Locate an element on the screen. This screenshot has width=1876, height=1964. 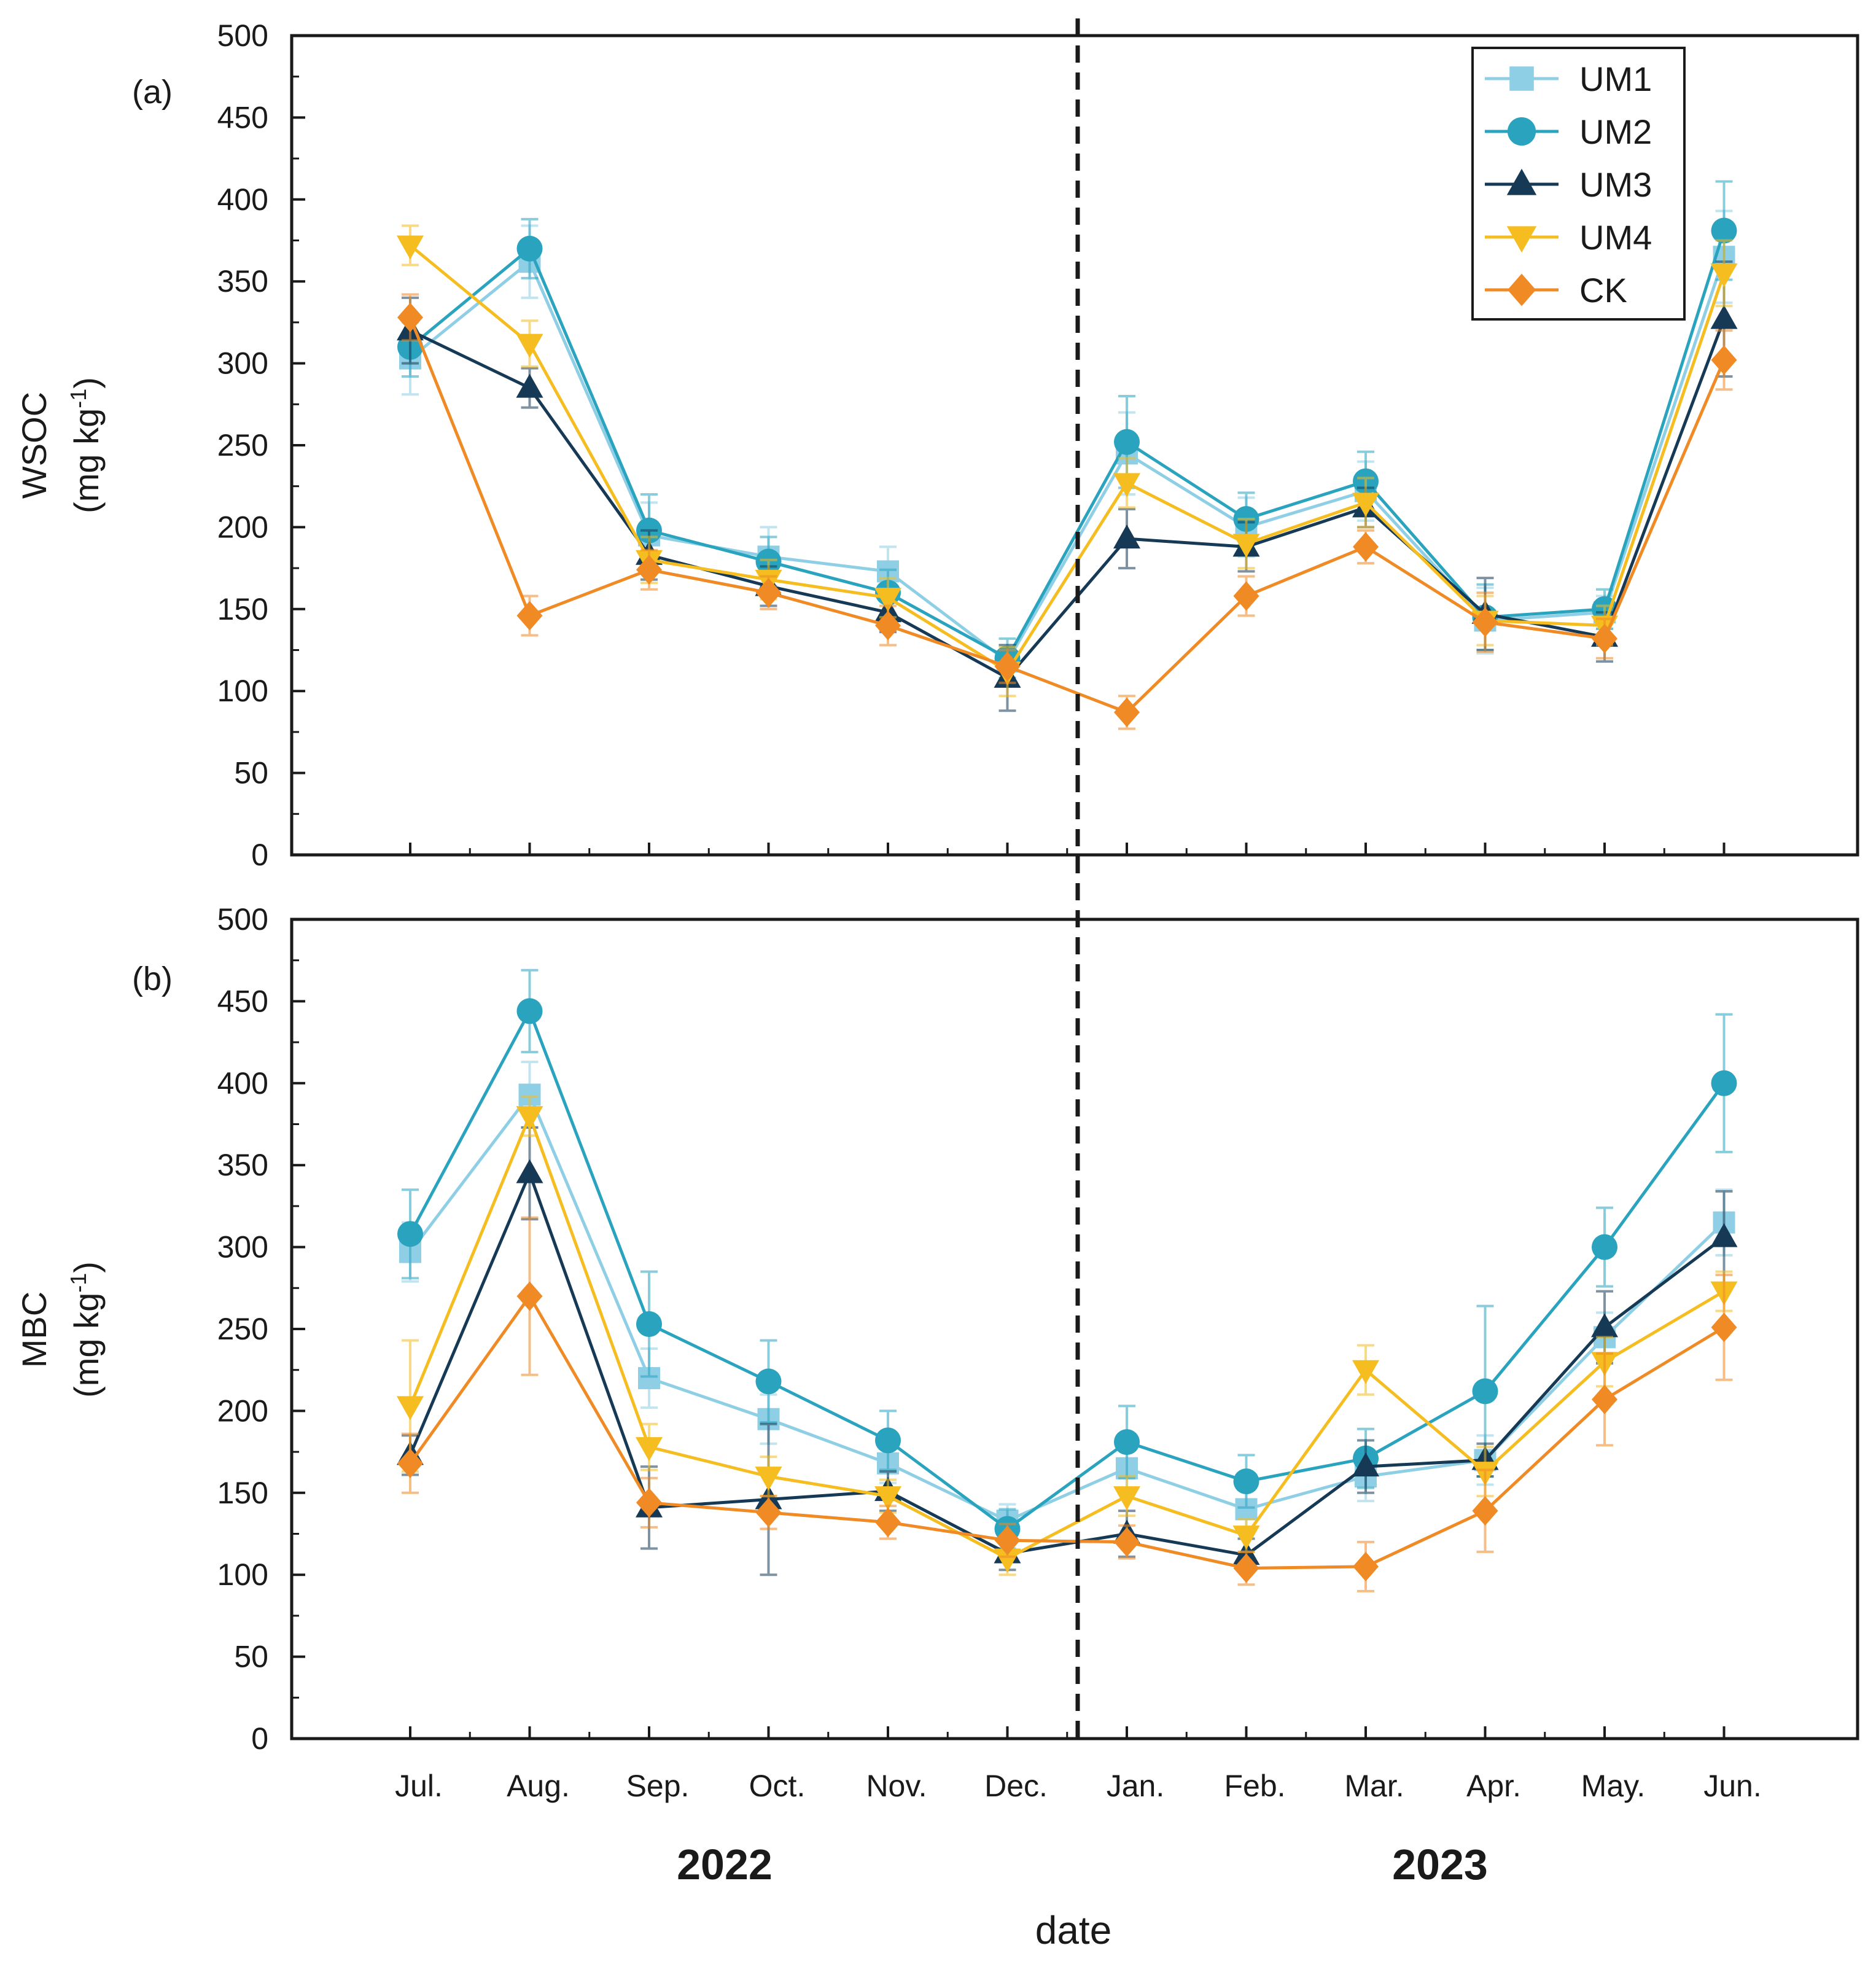
panel-b-ytick-label-150: 150 is located at coordinates (242, 1493).